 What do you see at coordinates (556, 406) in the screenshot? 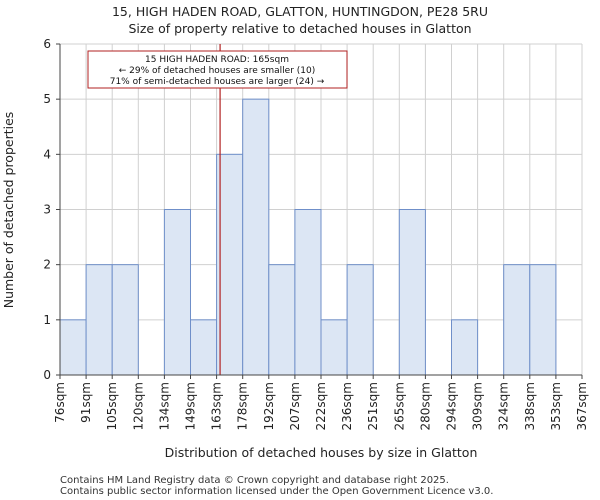
I see `x-tick-label: 353sqm` at bounding box center [556, 406].